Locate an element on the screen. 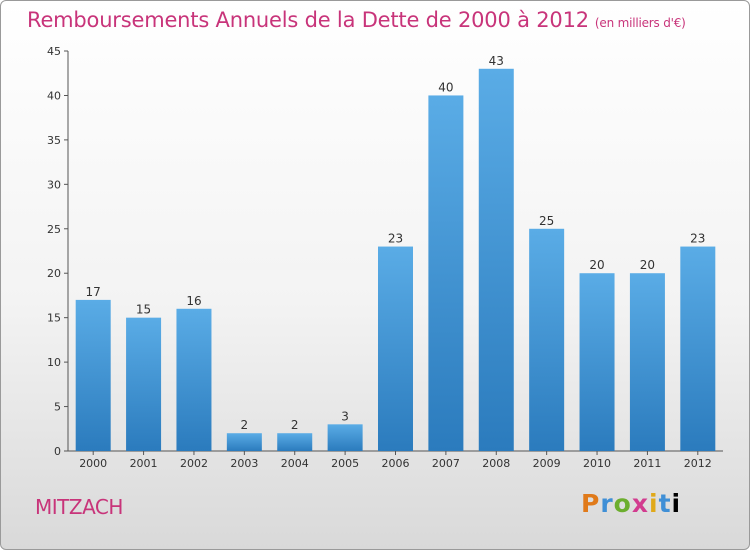 This screenshot has height=550, width=750. bar-value-label: 43 is located at coordinates (496, 61).